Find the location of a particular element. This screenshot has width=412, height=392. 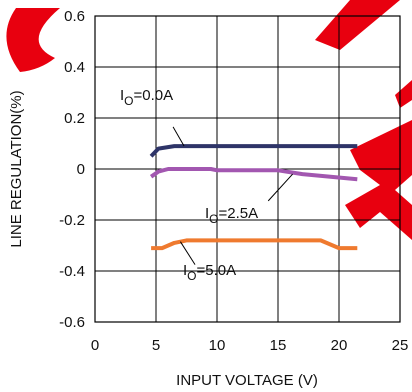

y-tick-label: -0.2 is located at coordinates (72, 220).